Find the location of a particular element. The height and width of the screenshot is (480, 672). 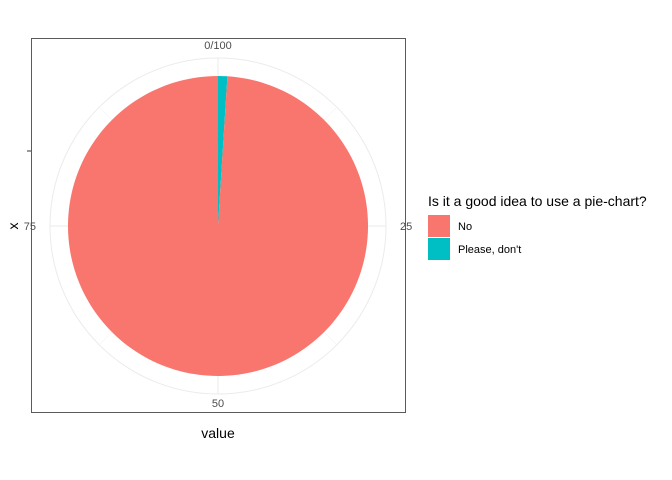

legend-label: Please, don't is located at coordinates (489, 250).